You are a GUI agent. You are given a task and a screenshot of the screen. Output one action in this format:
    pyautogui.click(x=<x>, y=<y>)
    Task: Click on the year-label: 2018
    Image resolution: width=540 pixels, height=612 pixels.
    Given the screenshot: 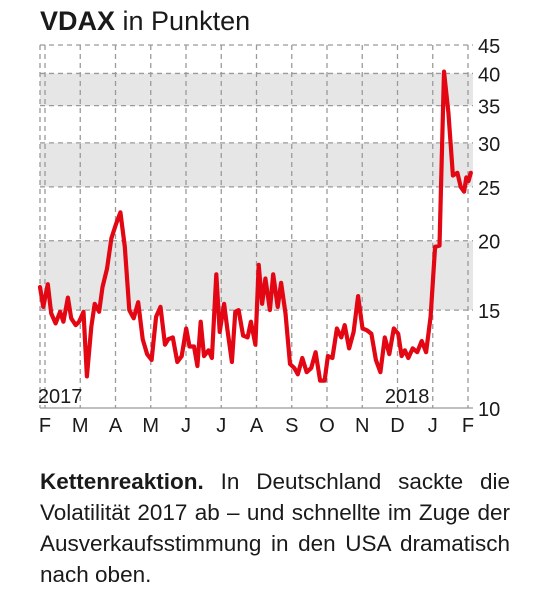 What is the action you would take?
    pyautogui.click(x=407, y=397)
    